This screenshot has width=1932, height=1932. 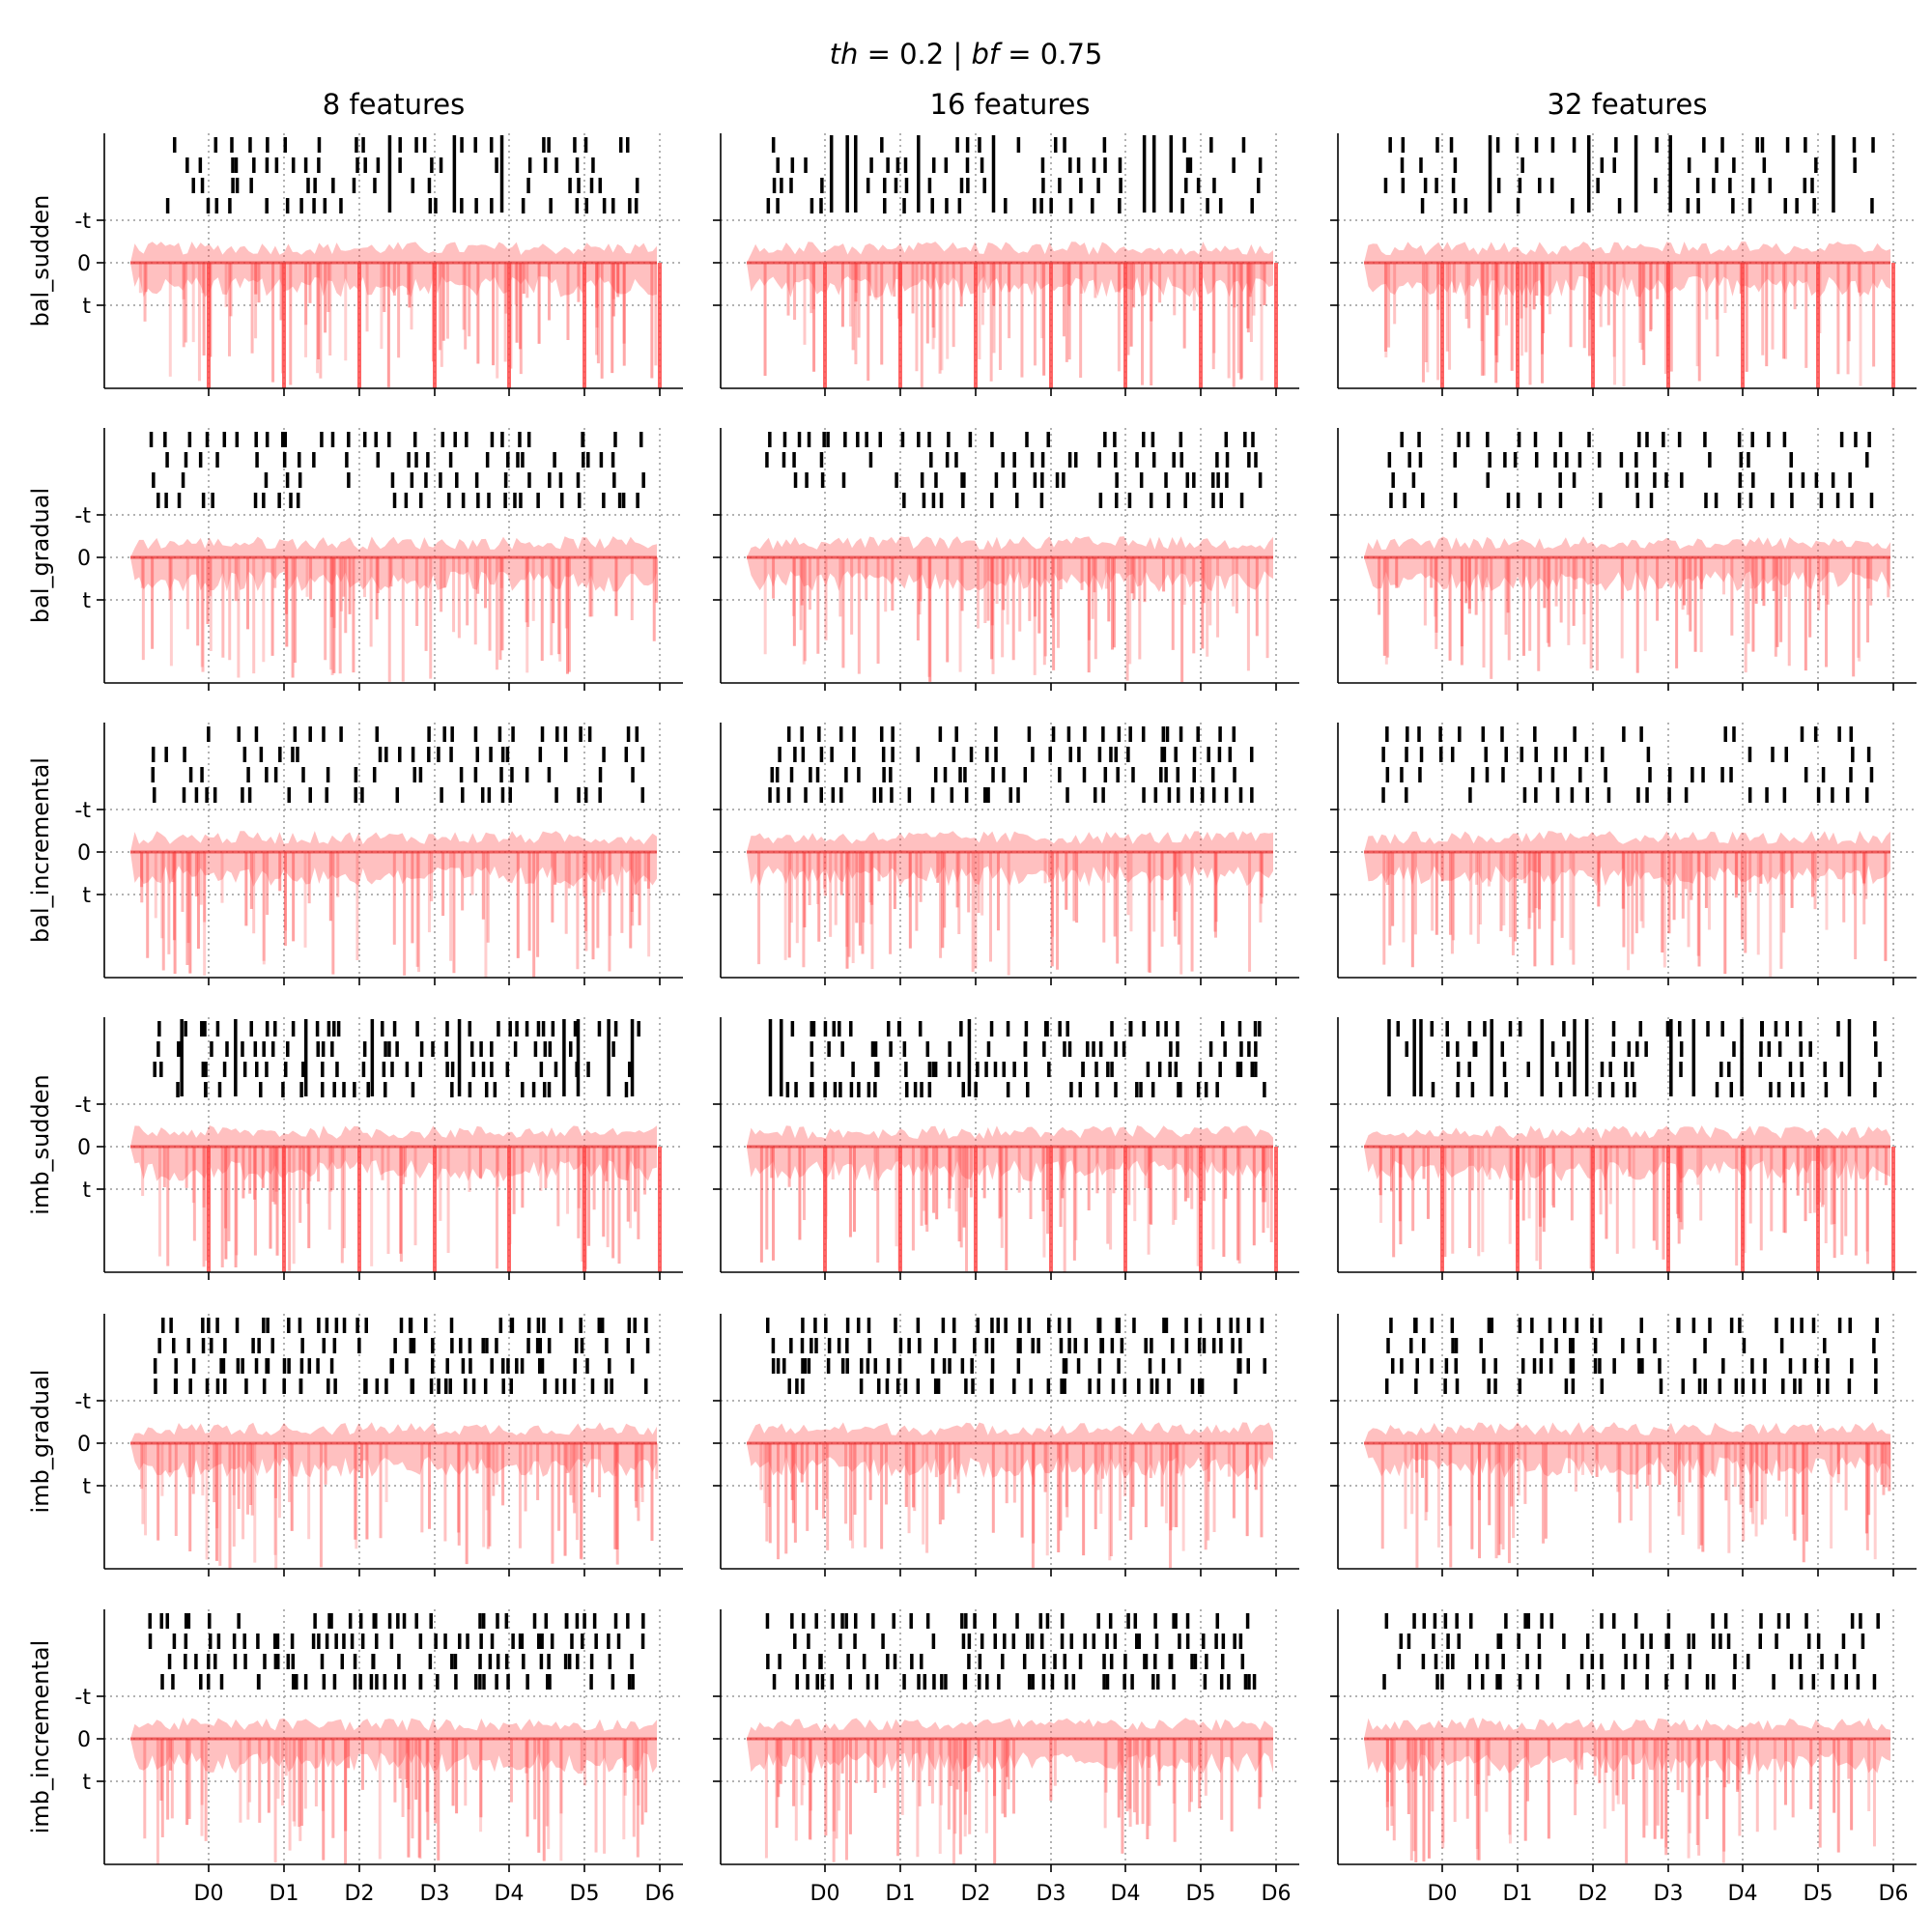 What do you see at coordinates (1010, 270) in the screenshot?
I see `trace-band` at bounding box center [1010, 270].